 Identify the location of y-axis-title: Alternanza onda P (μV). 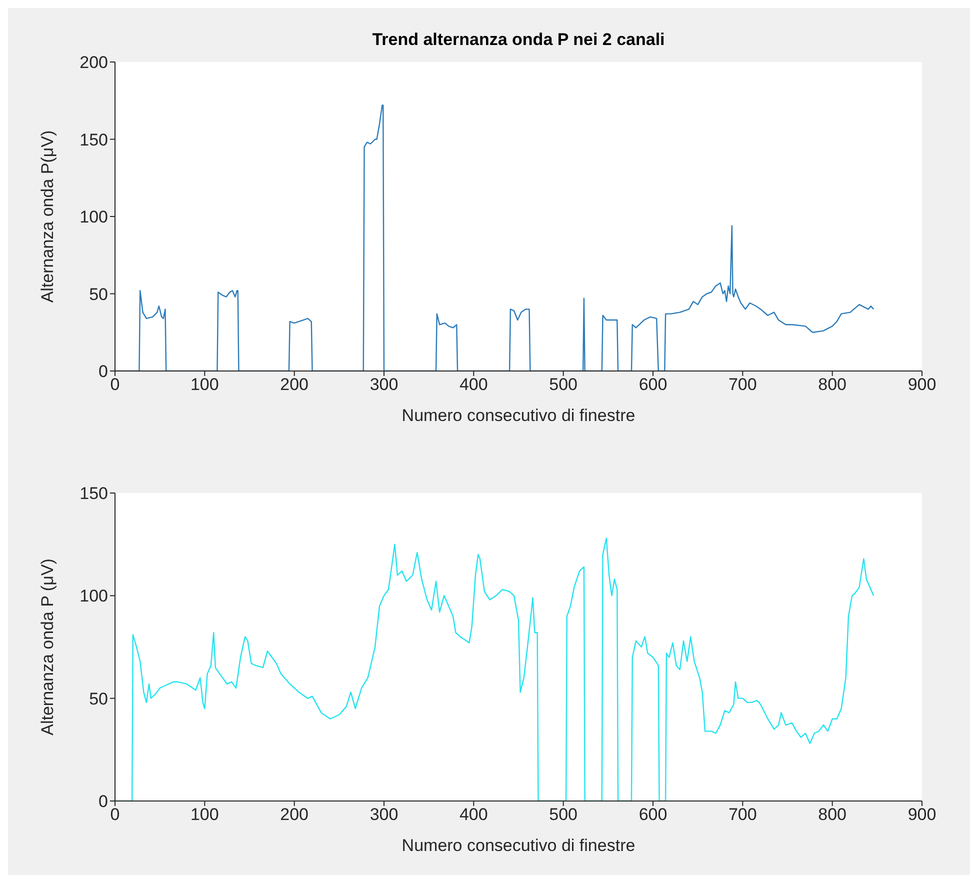
(48, 647).